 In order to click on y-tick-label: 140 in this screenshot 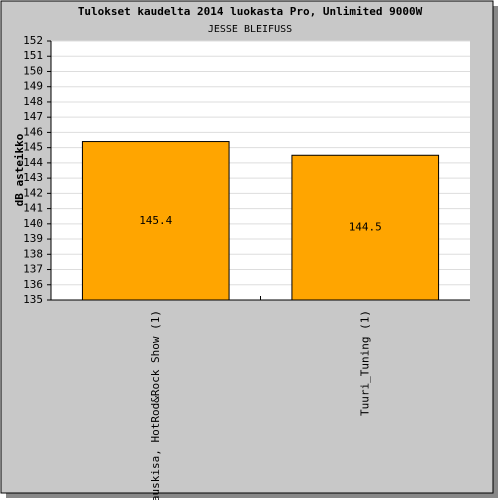, I will do `click(33, 223)`.